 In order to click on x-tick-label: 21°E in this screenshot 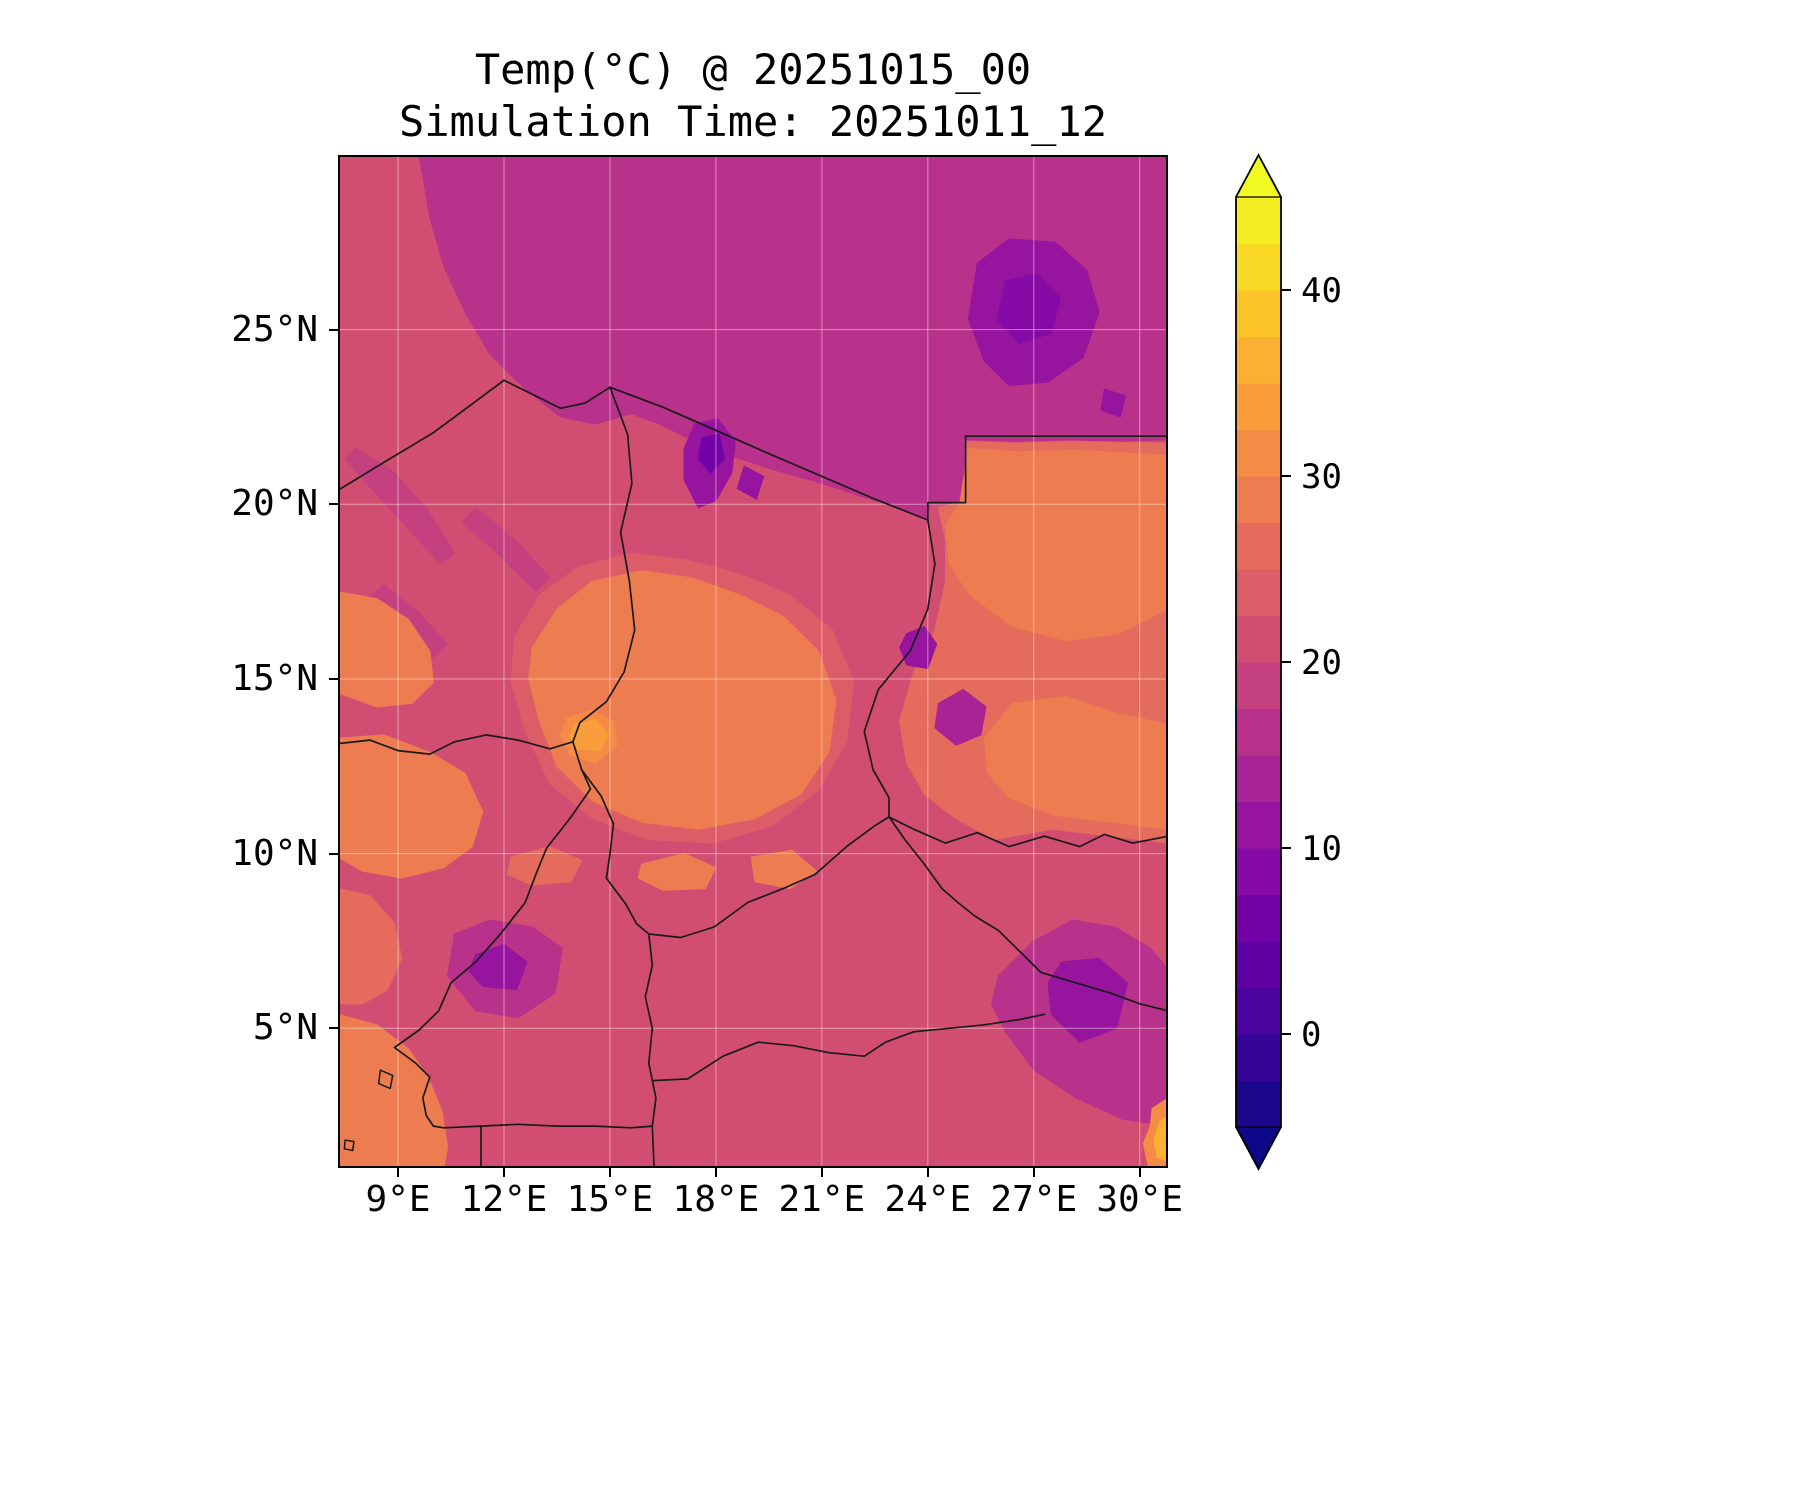, I will do `click(822, 1199)`.